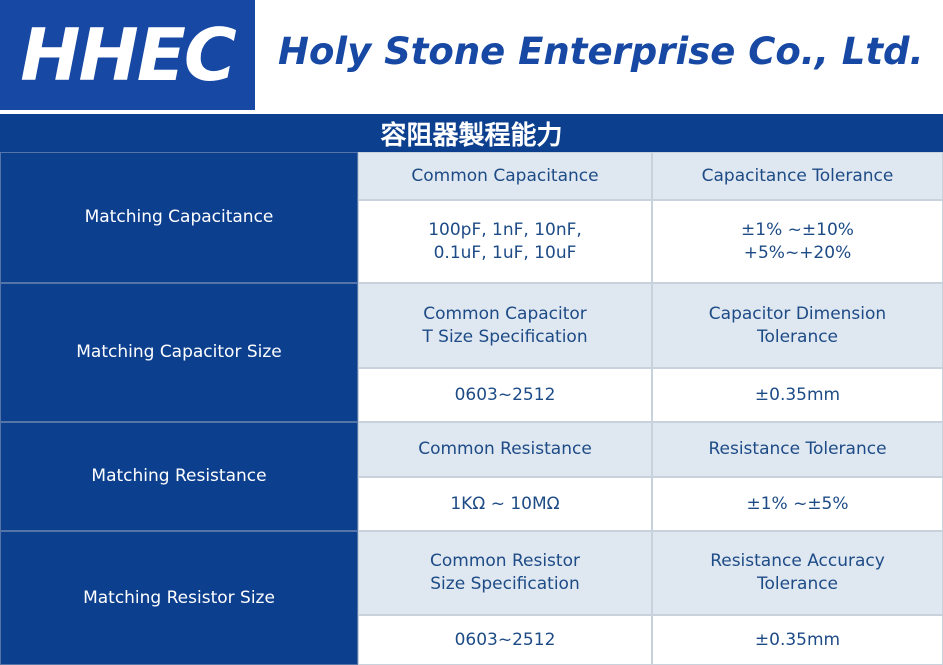 Image resolution: width=943 pixels, height=665 pixels. I want to click on column-header: Common Capacitance, so click(505, 176).